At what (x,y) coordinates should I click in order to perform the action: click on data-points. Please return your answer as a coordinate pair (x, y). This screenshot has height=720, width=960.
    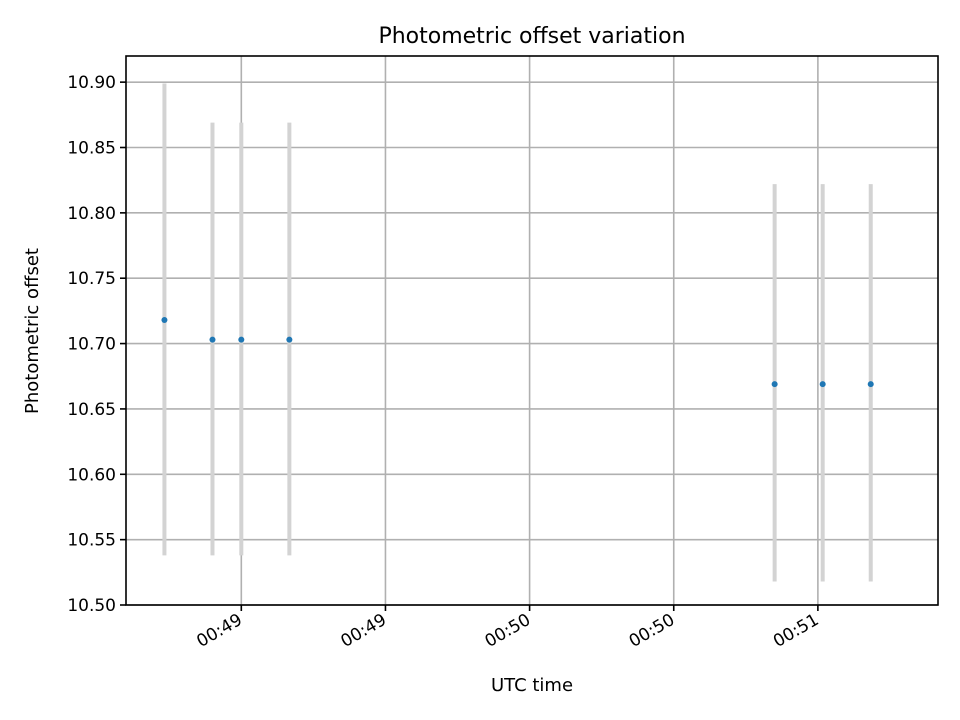
    Looking at the image, I should click on (517, 352).